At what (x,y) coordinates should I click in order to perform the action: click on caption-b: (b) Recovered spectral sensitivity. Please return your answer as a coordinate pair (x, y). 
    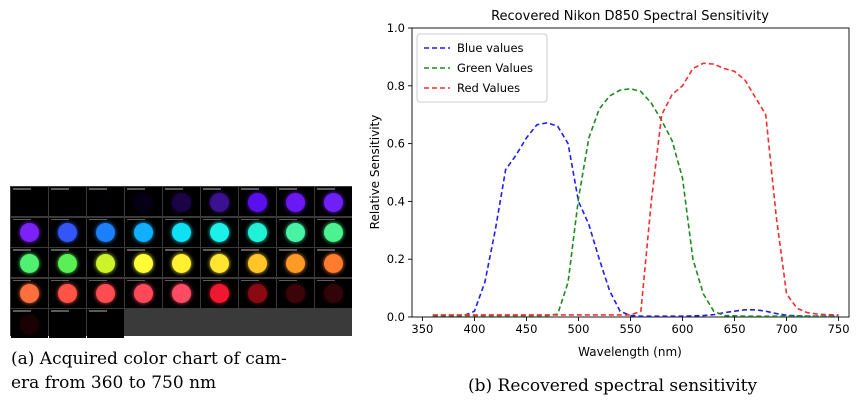
    Looking at the image, I should click on (613, 386).